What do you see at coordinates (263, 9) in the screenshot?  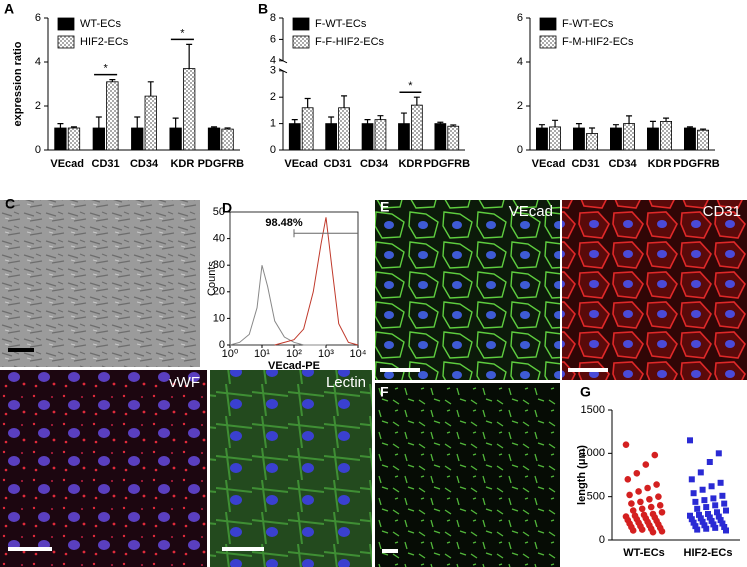 I see `panel-label: B` at bounding box center [263, 9].